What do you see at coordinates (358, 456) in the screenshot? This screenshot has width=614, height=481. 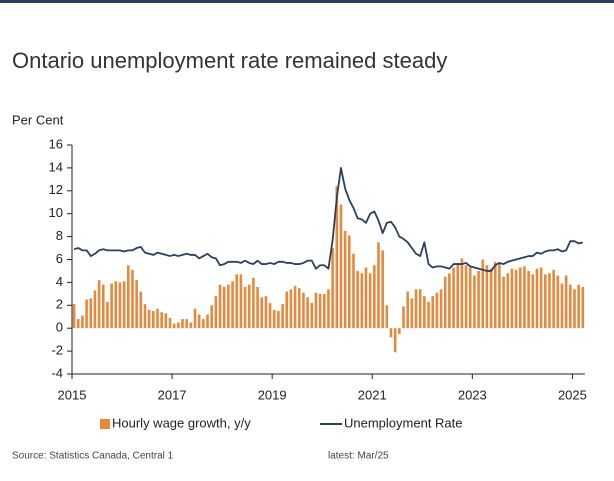 I see `latest-note: latest: Mar/25` at bounding box center [358, 456].